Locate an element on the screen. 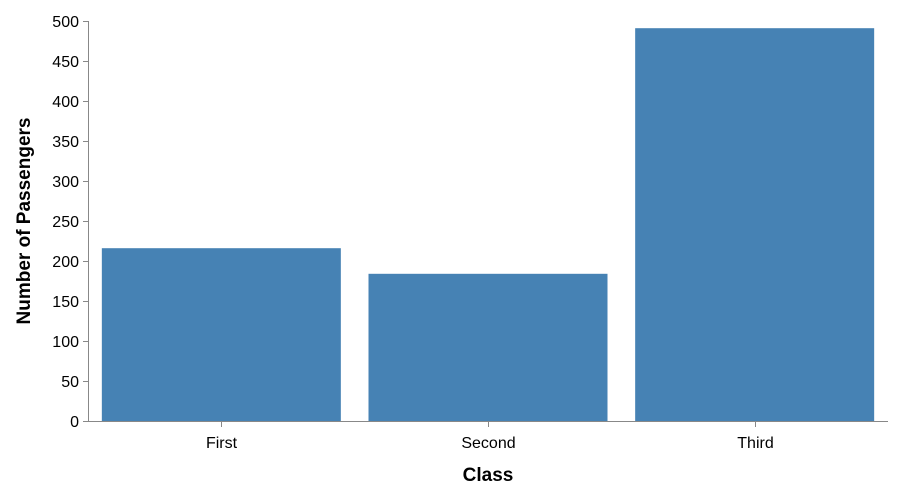 The width and height of the screenshot is (898, 494). y-tick-label: 200 is located at coordinates (65, 262).